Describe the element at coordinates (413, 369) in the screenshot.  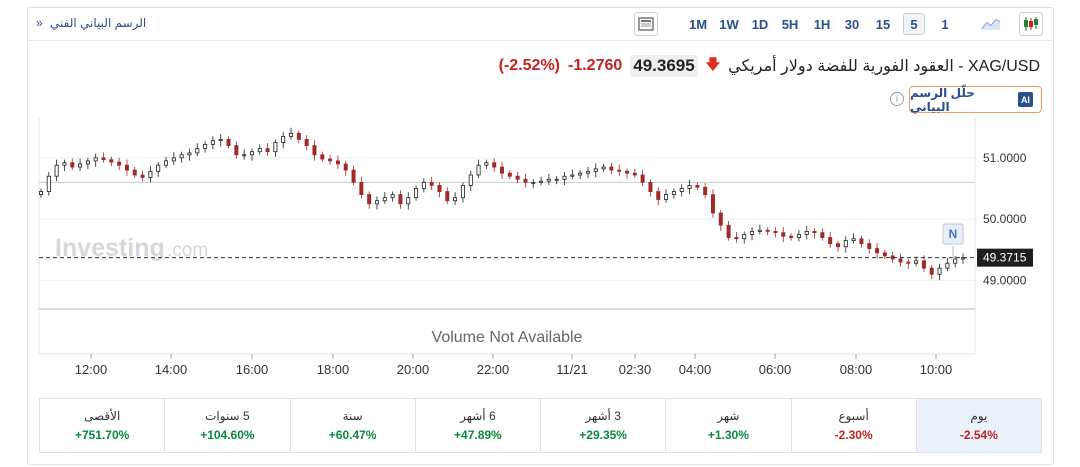
I see `x-tick-label: 20:00` at that location.